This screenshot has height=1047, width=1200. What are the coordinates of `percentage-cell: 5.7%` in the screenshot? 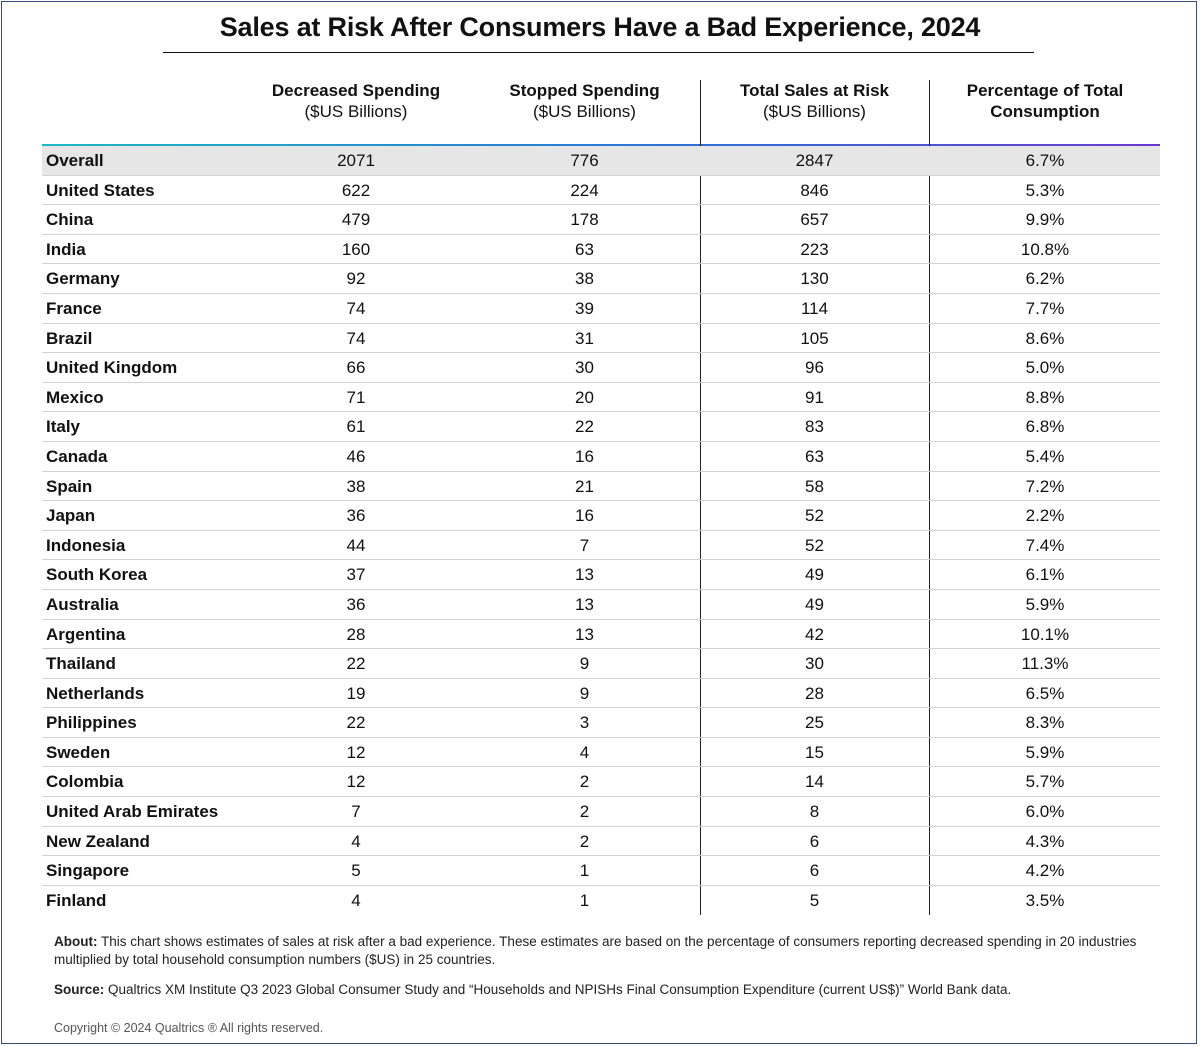 It's located at (1045, 782).